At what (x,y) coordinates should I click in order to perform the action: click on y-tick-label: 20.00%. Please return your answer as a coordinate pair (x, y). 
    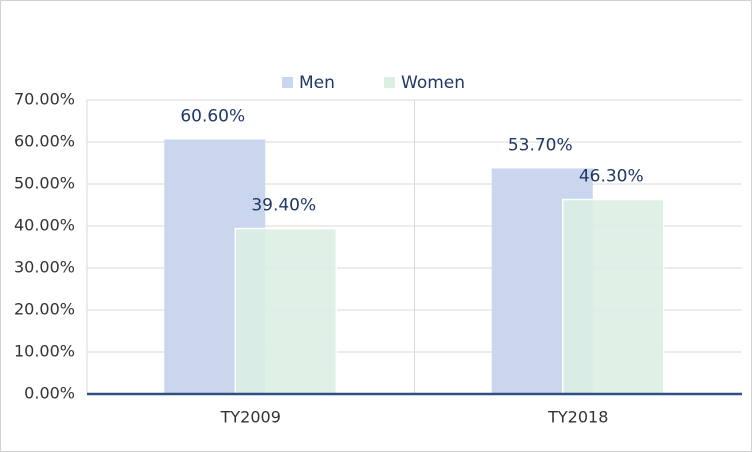
    Looking at the image, I should click on (44, 309).